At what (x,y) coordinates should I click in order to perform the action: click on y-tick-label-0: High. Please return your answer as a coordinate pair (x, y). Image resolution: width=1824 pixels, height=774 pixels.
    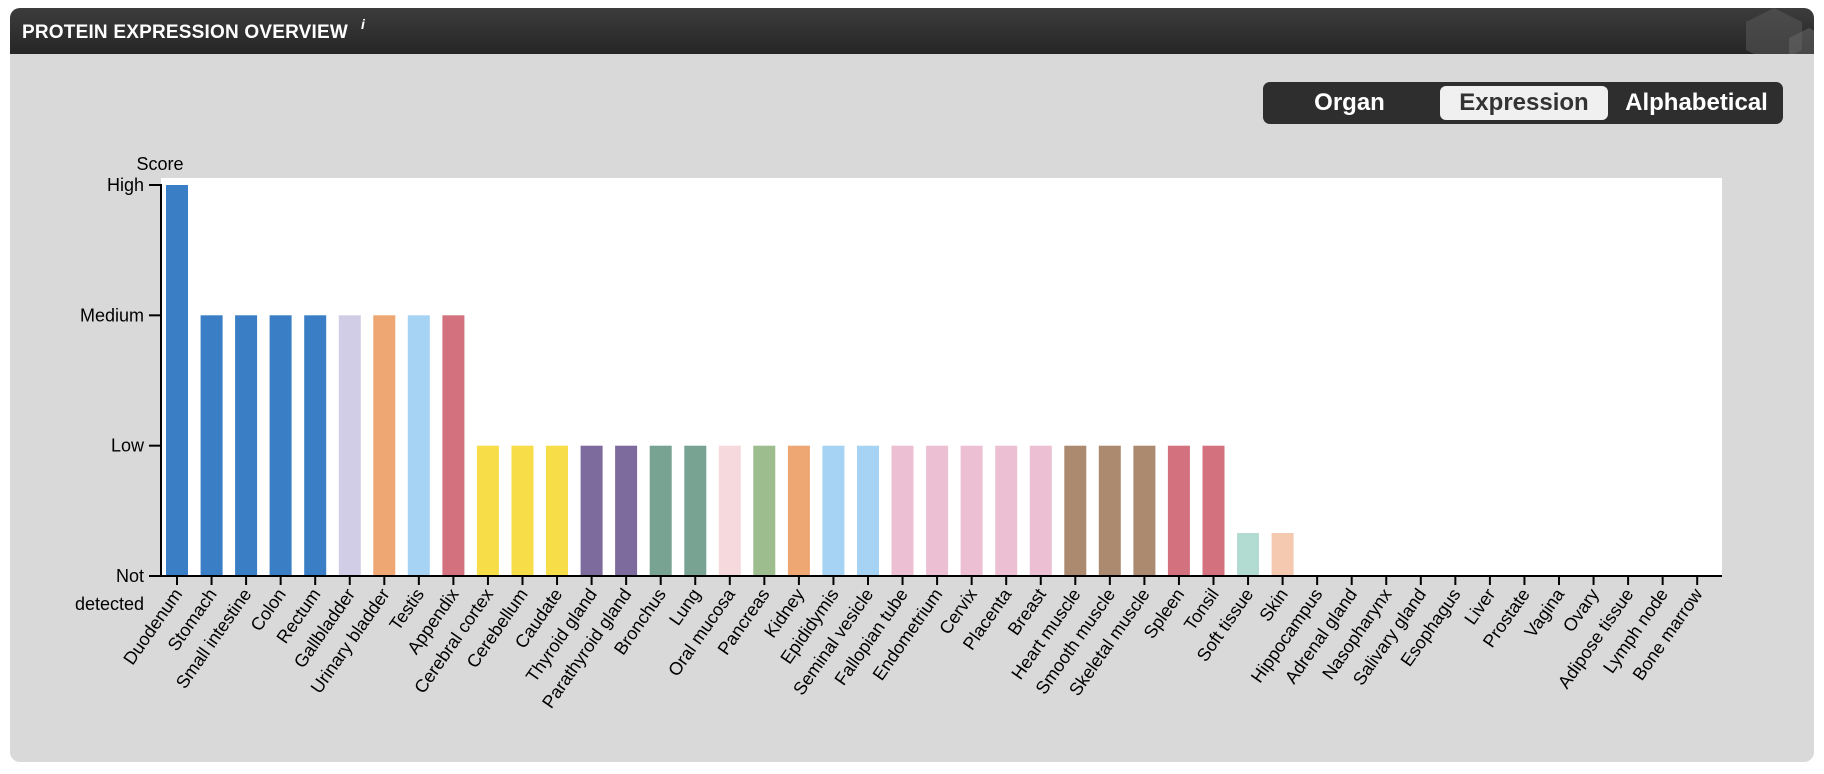
    Looking at the image, I should click on (125, 185).